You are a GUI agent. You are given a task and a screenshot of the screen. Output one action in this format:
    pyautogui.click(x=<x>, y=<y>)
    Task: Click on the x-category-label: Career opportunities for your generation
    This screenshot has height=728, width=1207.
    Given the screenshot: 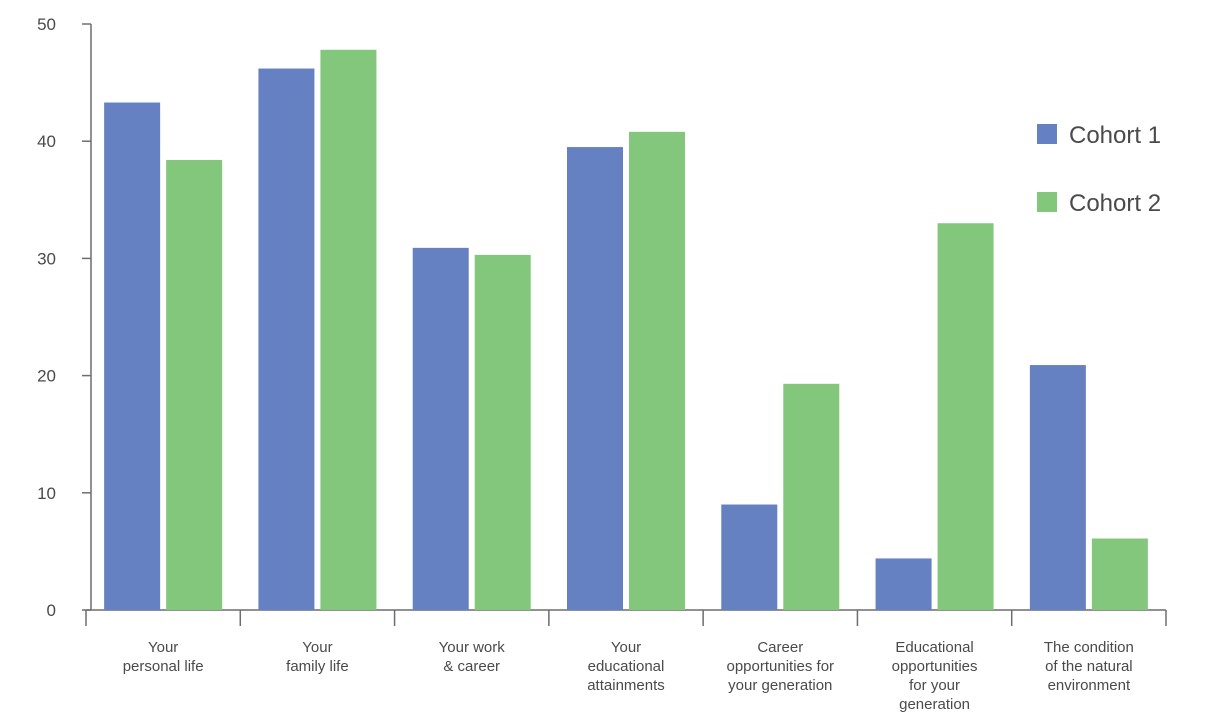 What is the action you would take?
    pyautogui.click(x=780, y=666)
    